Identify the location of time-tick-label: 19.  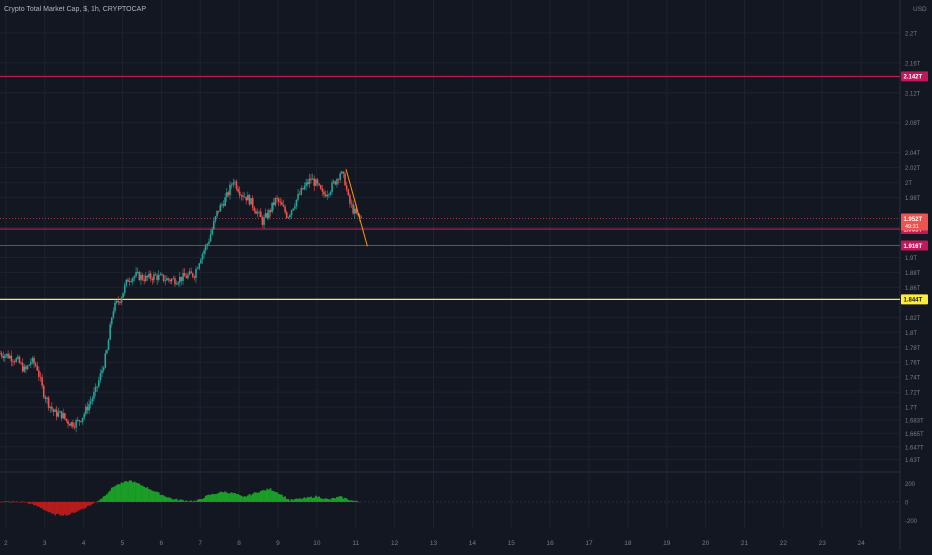
(667, 543).